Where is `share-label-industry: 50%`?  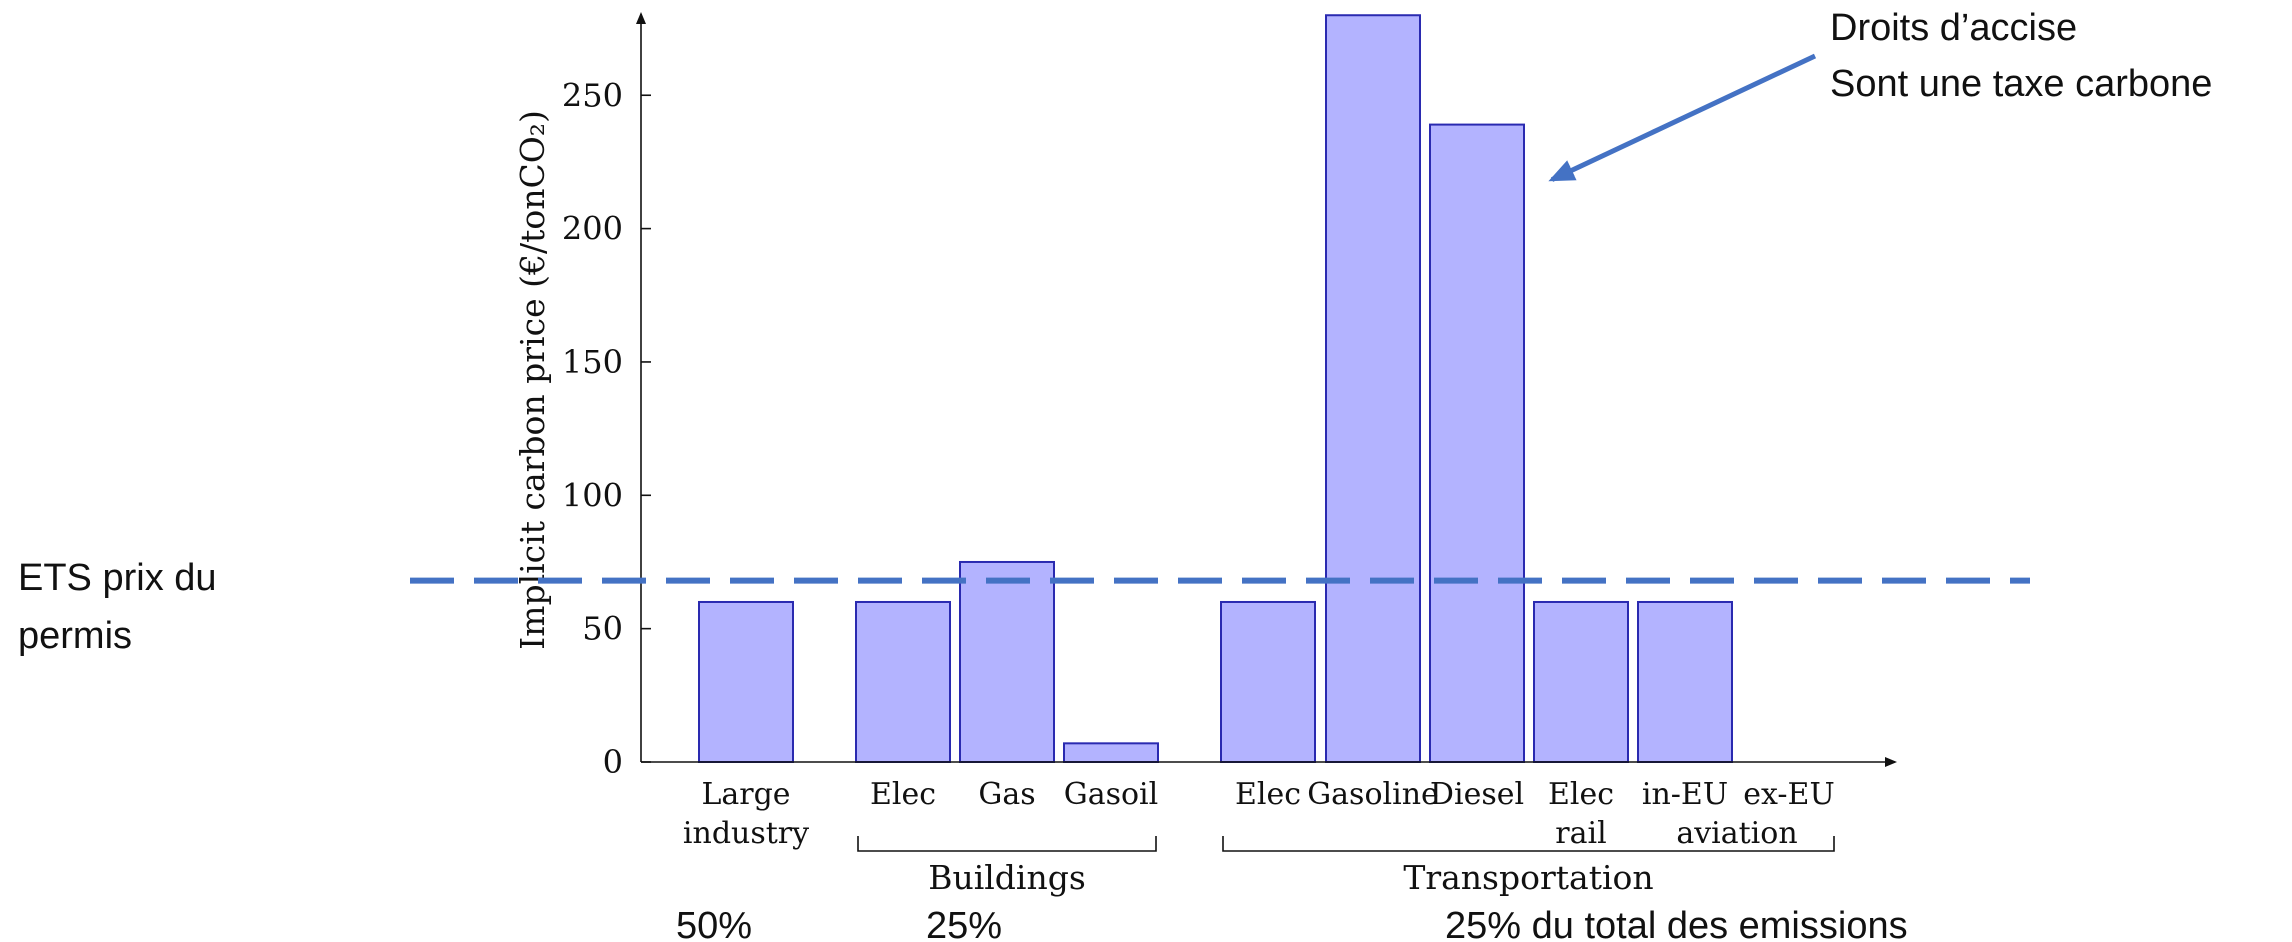 share-label-industry: 50% is located at coordinates (714, 923).